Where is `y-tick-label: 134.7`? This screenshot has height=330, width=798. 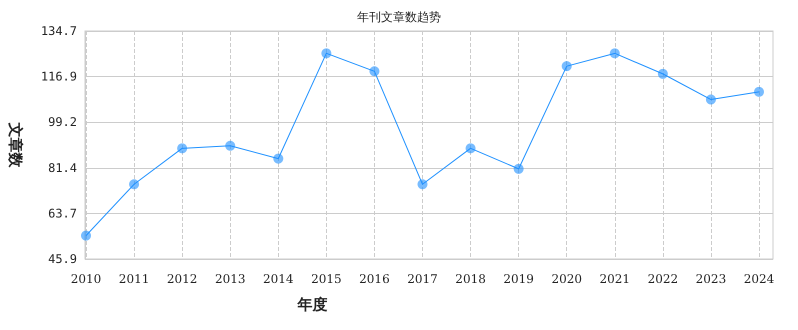 y-tick-label: 134.7 is located at coordinates (58, 31).